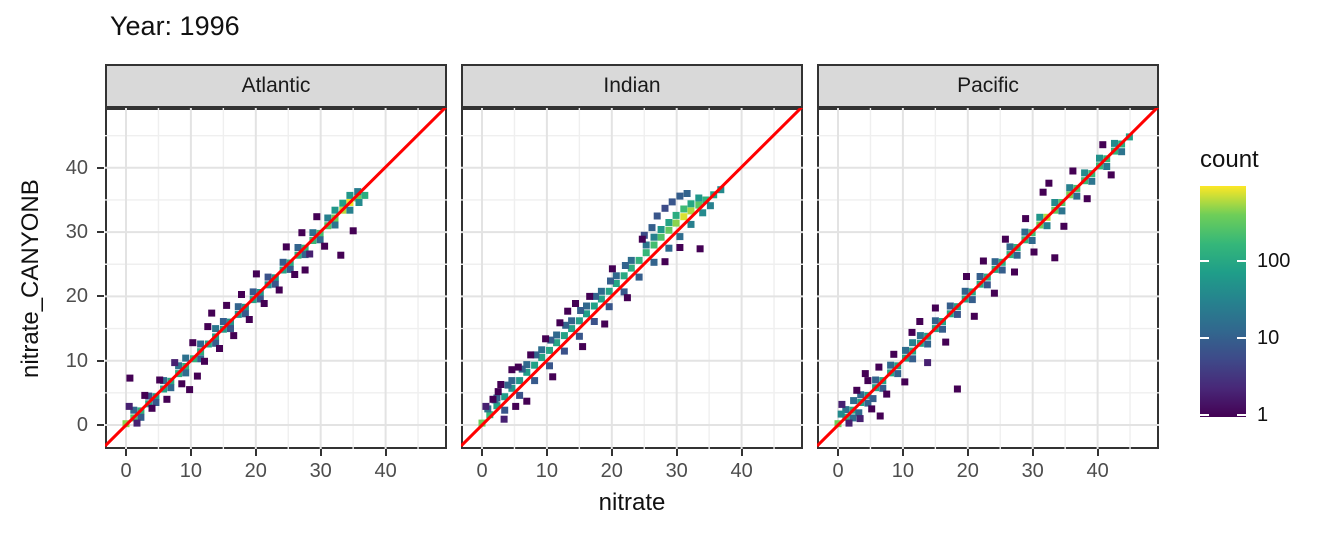 The image size is (1344, 537). What do you see at coordinates (1271, 296) in the screenshot?
I see `legend: count 100 10 1` at bounding box center [1271, 296].